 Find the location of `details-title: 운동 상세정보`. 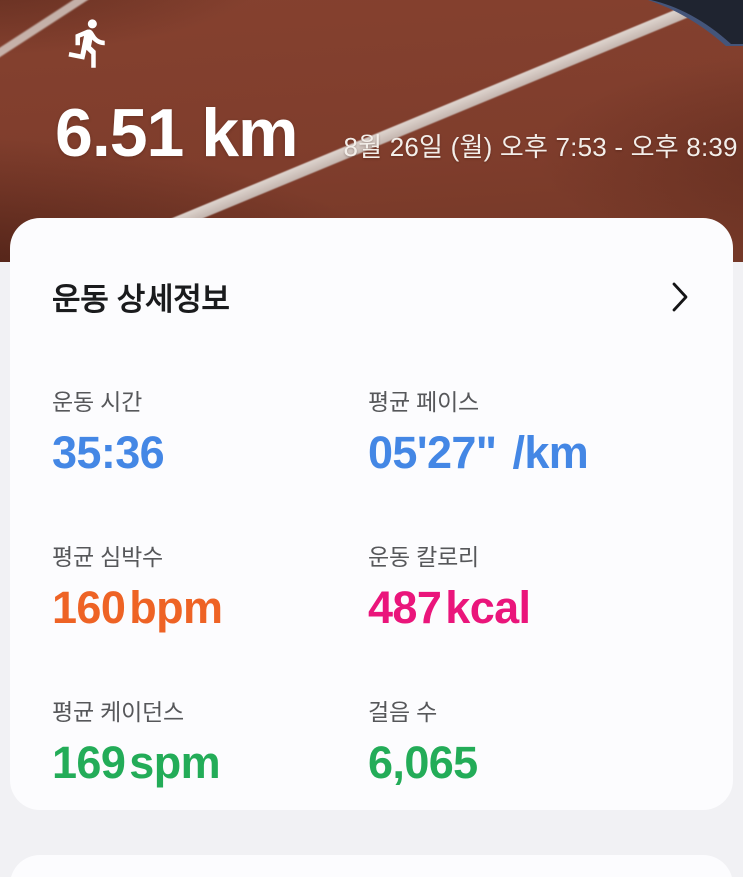

details-title: 운동 상세정보 is located at coordinates (141, 299).